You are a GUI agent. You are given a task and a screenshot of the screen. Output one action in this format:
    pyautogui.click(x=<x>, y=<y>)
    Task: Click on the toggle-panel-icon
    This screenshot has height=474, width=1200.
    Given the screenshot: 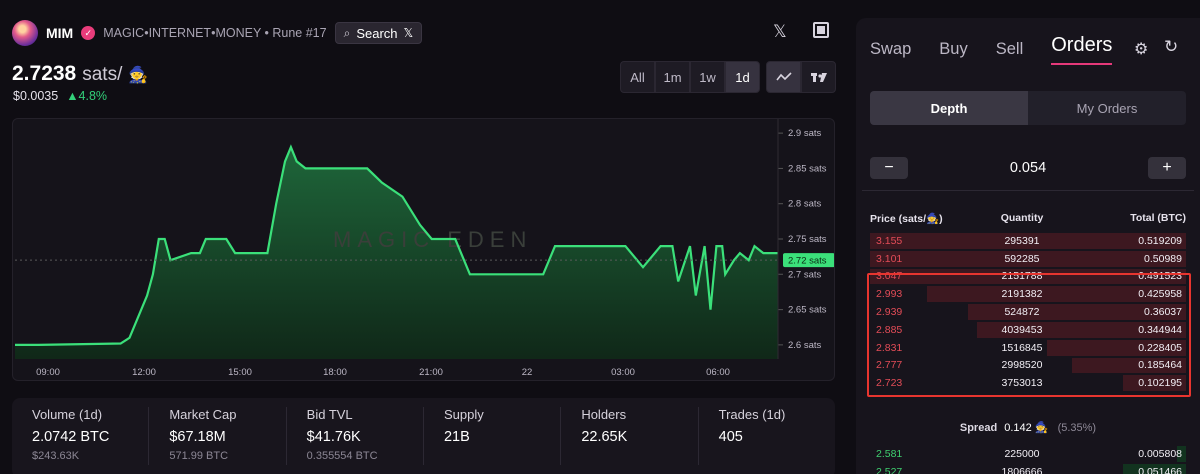 What is the action you would take?
    pyautogui.click(x=821, y=30)
    